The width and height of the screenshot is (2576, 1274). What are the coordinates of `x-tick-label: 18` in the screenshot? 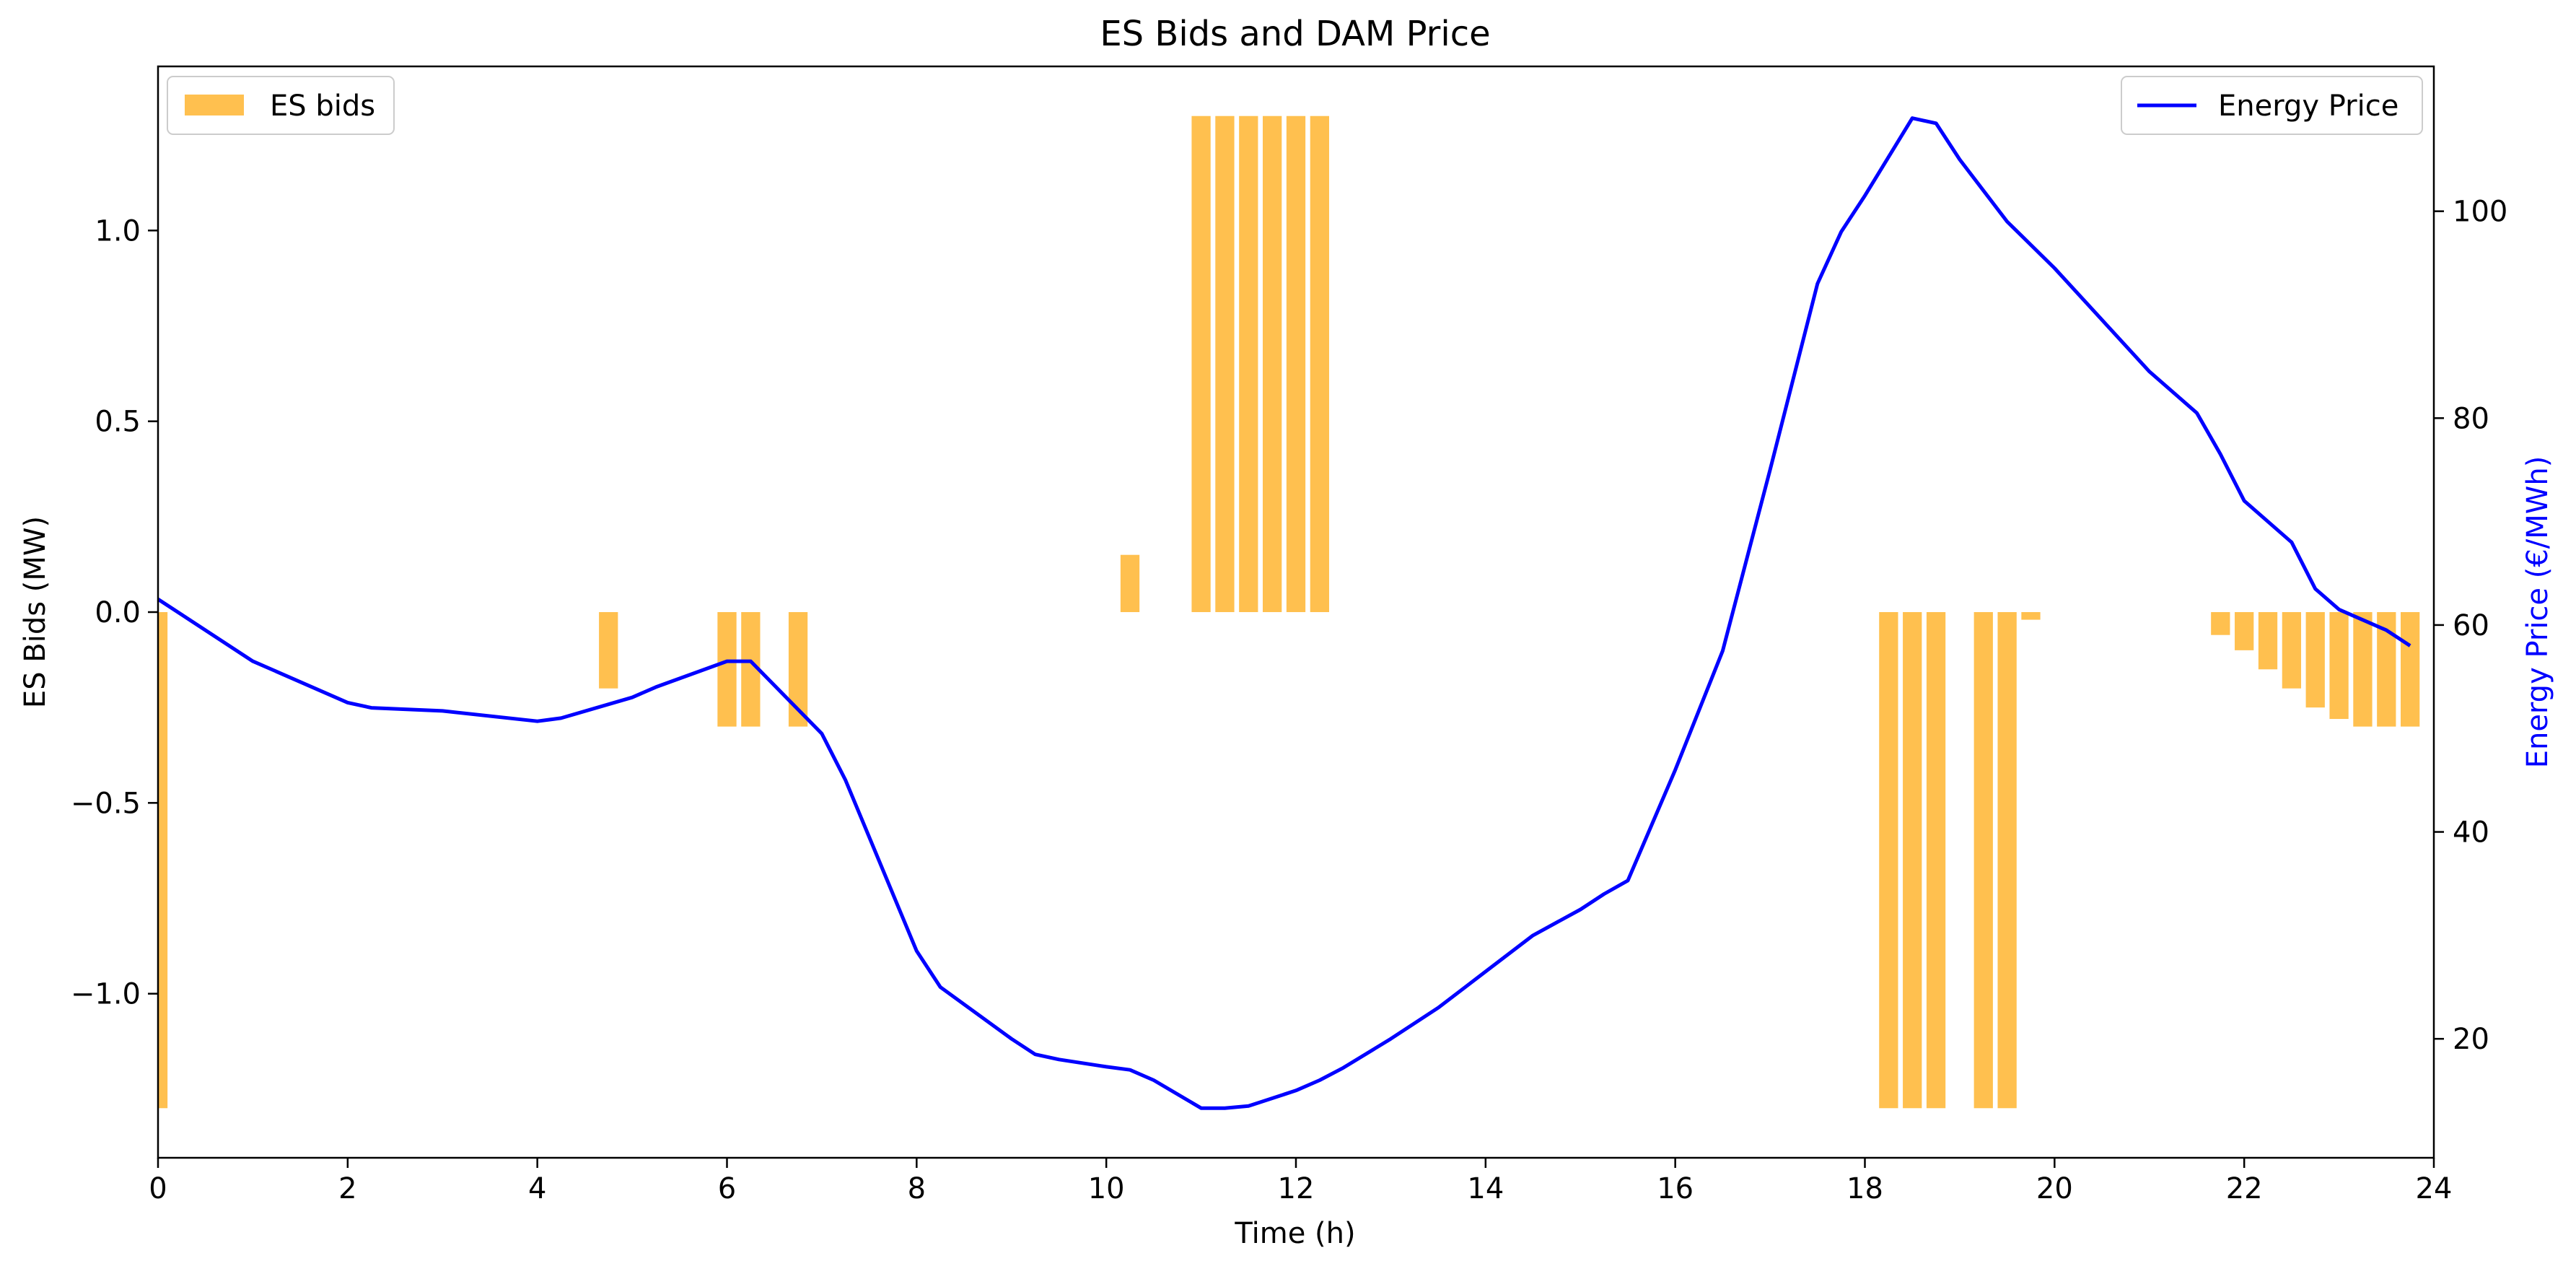 It's located at (1864, 1189).